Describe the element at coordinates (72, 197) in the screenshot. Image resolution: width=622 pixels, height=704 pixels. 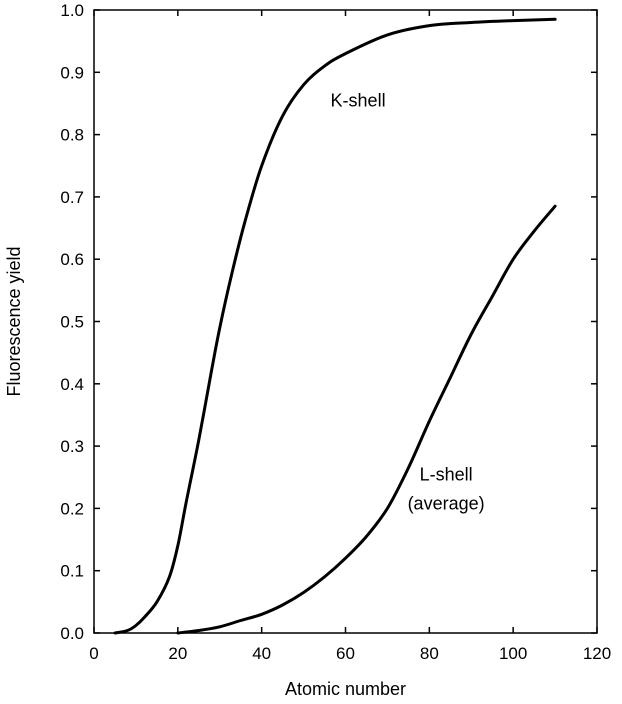
I see `y-tick-label-7: 0.7` at that location.